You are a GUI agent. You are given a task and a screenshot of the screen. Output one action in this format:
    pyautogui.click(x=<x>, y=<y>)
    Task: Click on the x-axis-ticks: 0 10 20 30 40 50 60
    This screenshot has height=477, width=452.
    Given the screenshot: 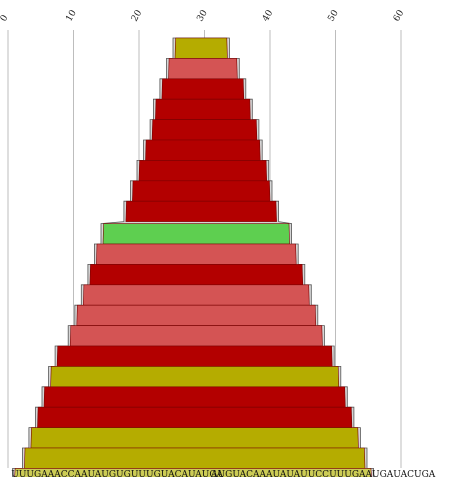 What is the action you would take?
    pyautogui.click(x=203, y=15)
    